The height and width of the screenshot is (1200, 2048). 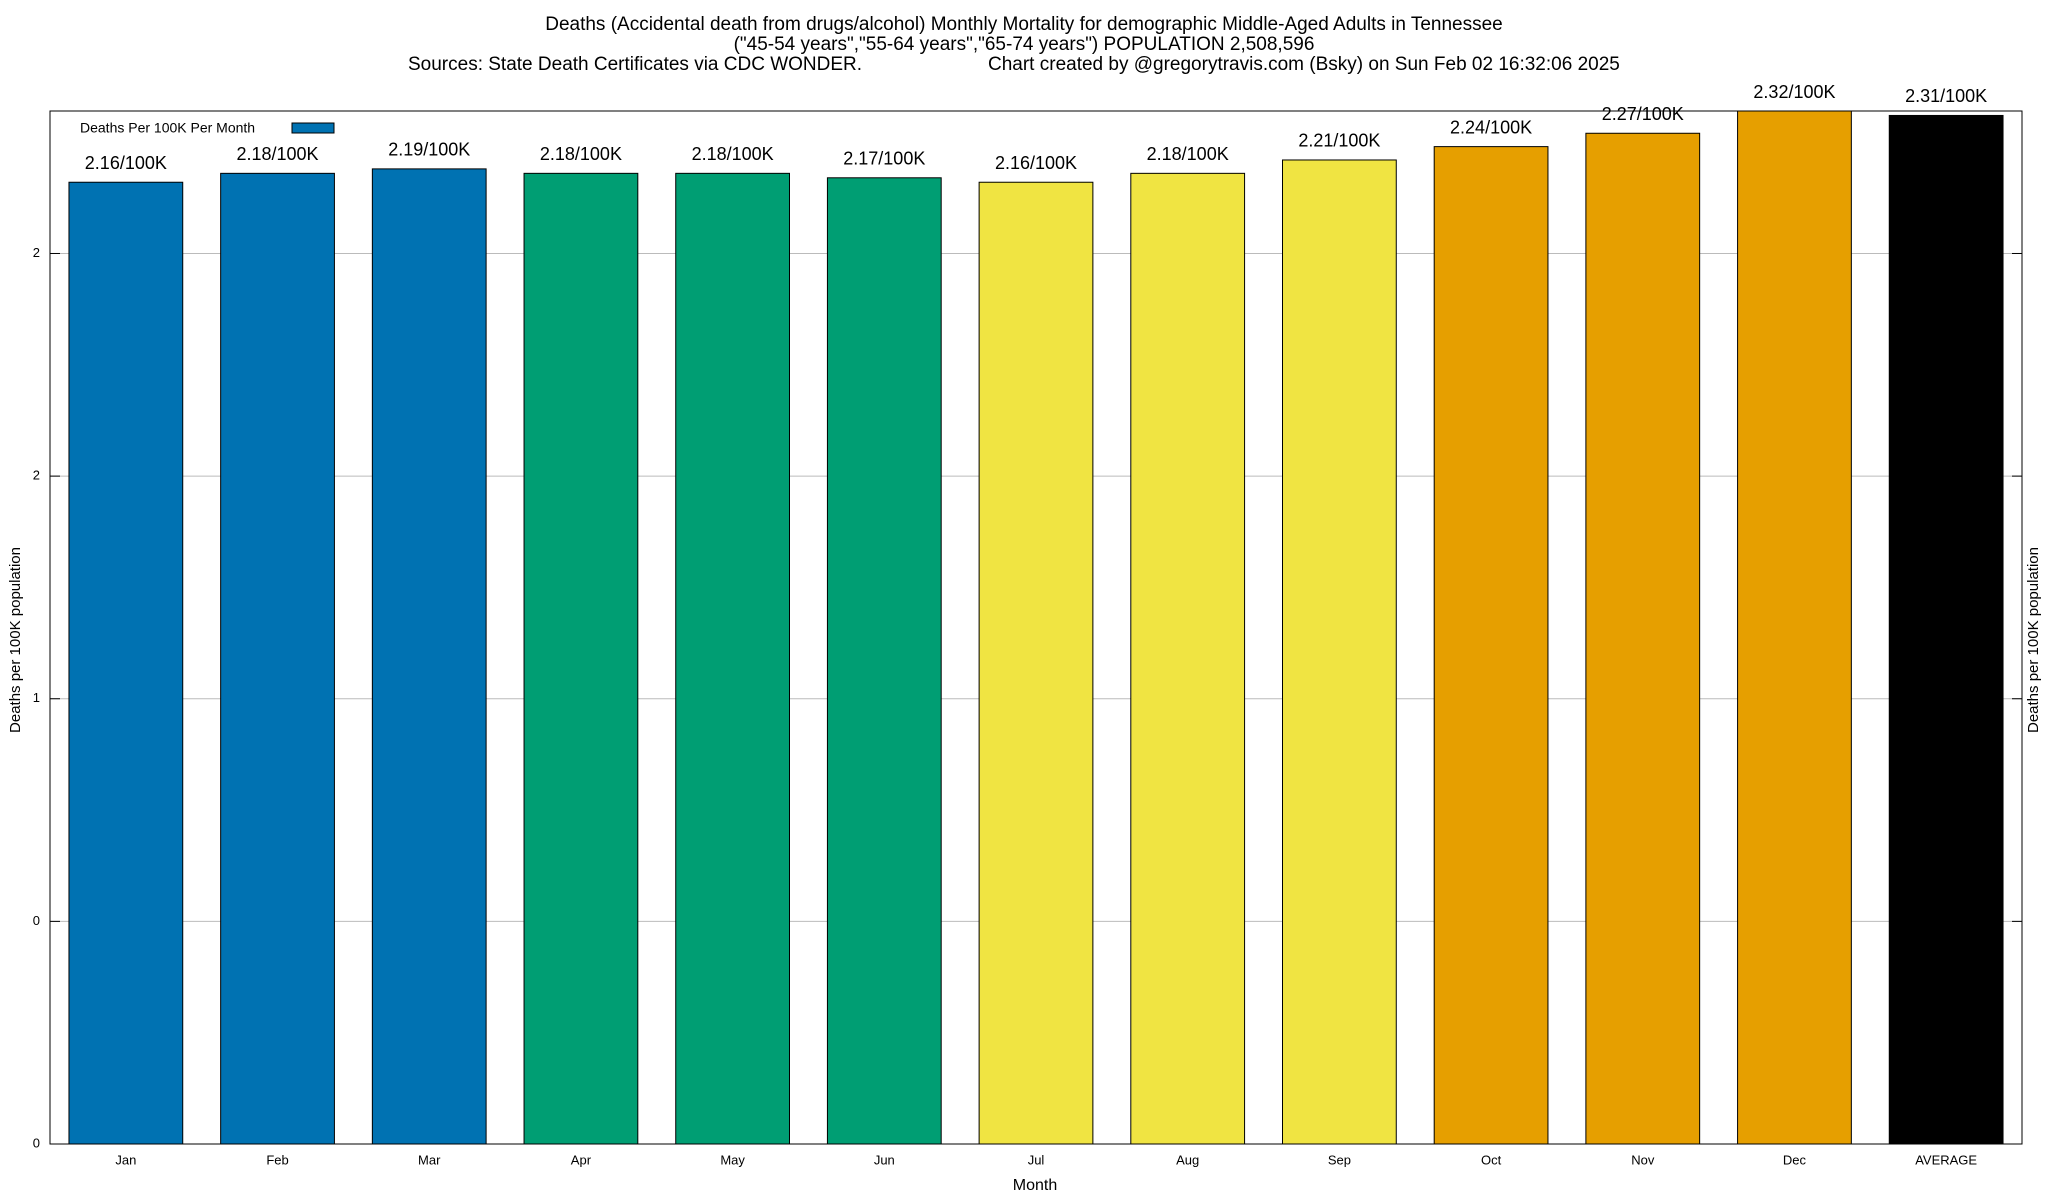 What do you see at coordinates (36, 697) in the screenshot?
I see `y-tick-label: 1` at bounding box center [36, 697].